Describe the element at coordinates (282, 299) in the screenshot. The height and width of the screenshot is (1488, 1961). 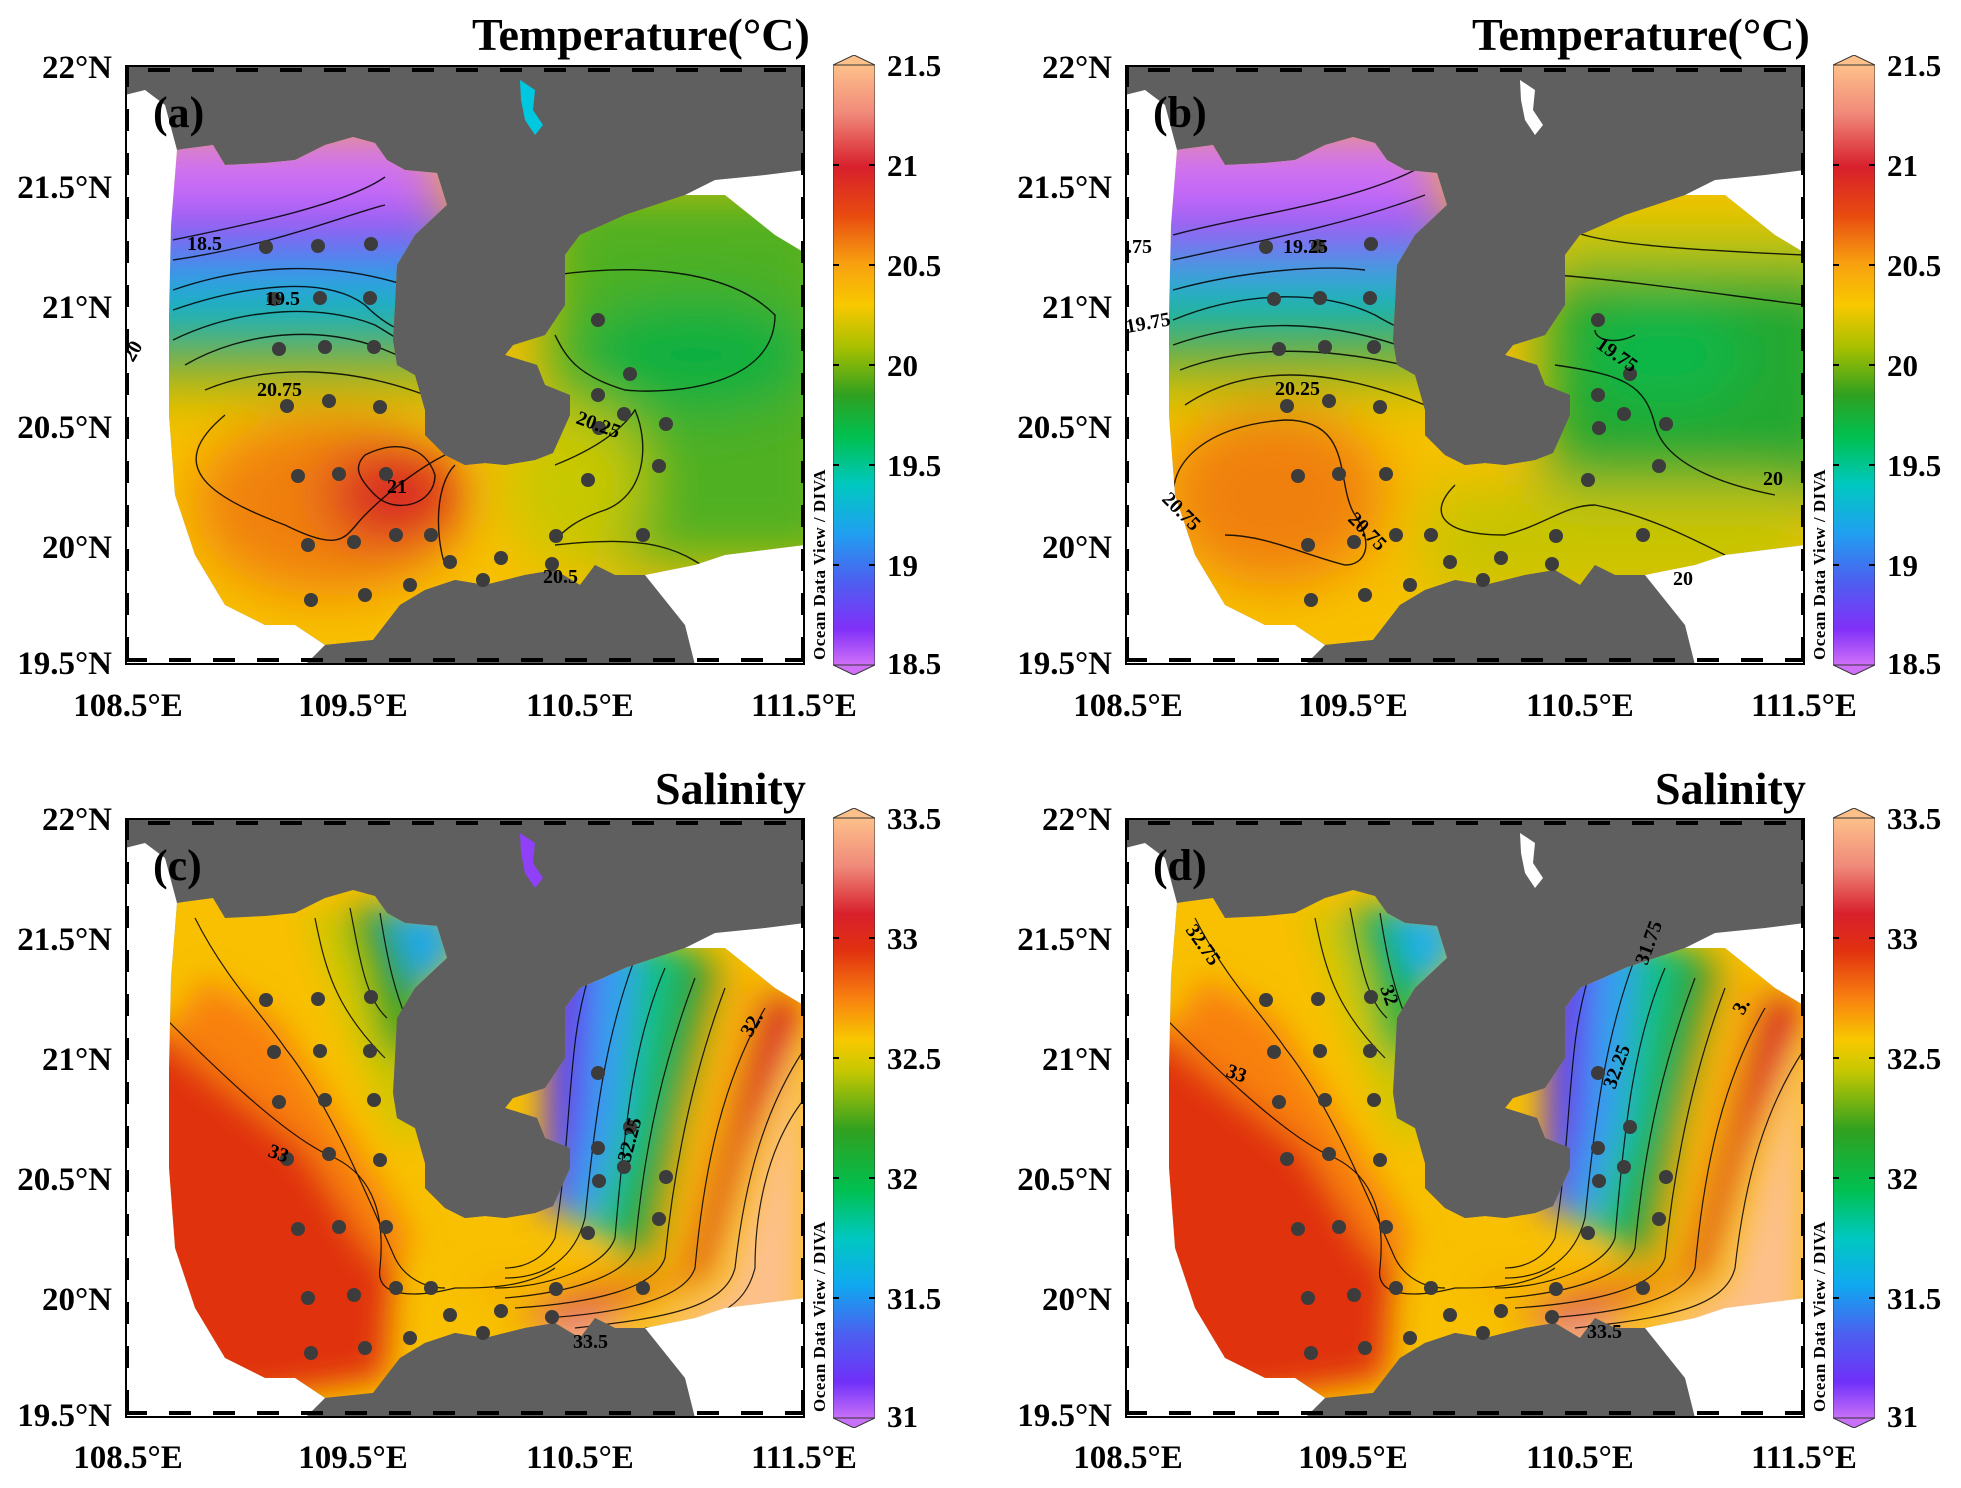
I see `contour-label: 19.5` at that location.